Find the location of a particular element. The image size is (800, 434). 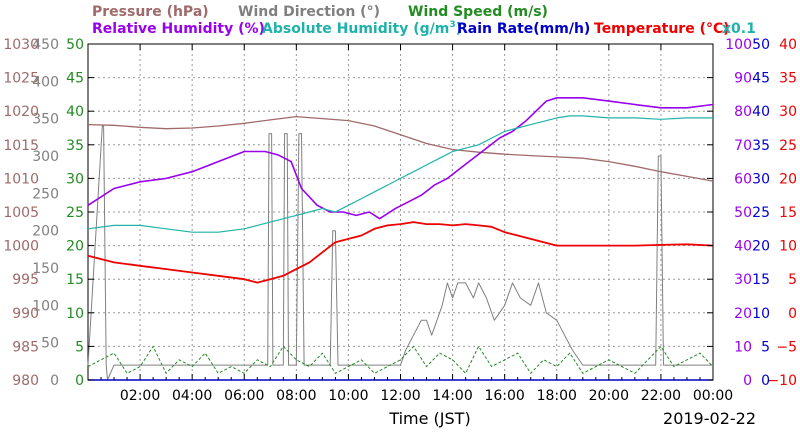

y-tick-label-pressure: 990 is located at coordinates (25, 314).